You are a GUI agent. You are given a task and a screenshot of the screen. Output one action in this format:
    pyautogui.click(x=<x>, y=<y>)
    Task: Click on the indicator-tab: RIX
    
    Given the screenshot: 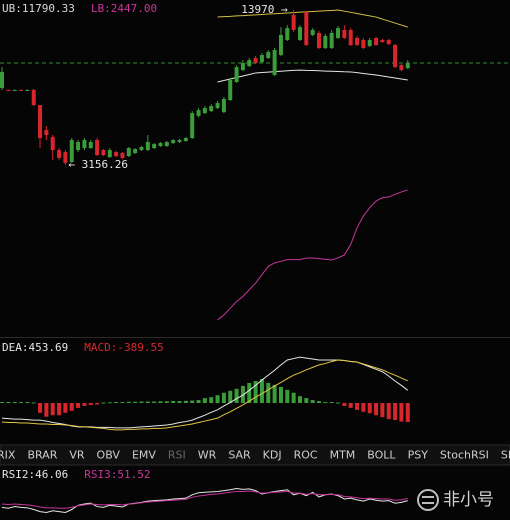 What is the action you would take?
    pyautogui.click(x=8, y=455)
    